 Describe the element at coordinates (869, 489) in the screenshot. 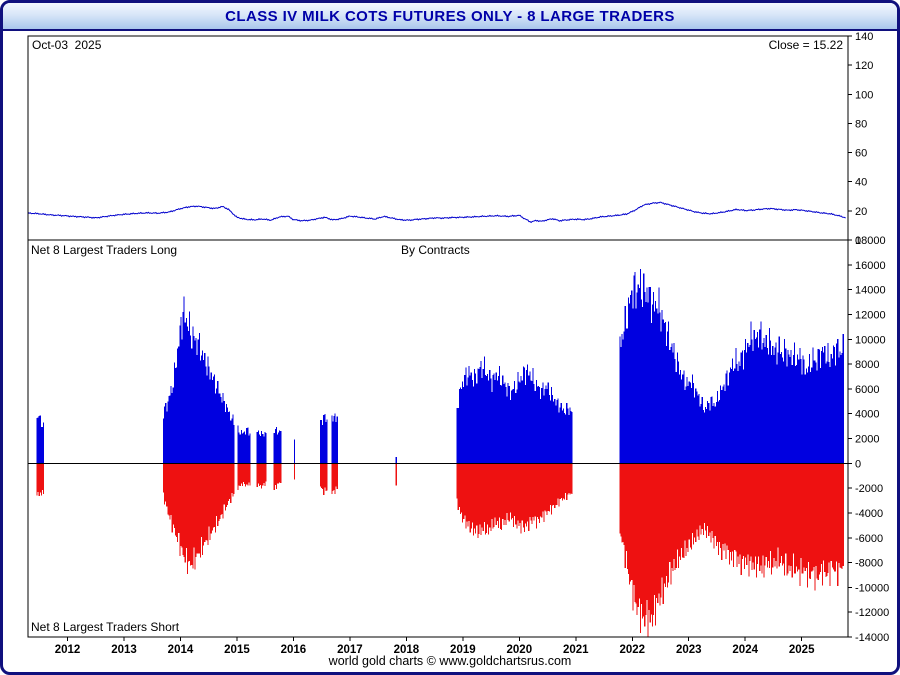

I see `y-axis-tick-label: -2000` at that location.